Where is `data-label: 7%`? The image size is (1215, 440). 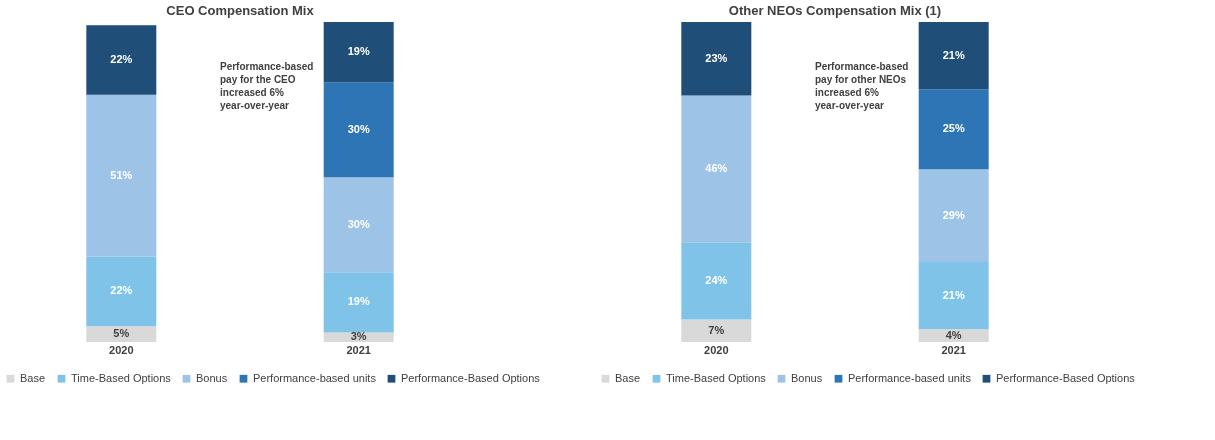 data-label: 7% is located at coordinates (716, 329).